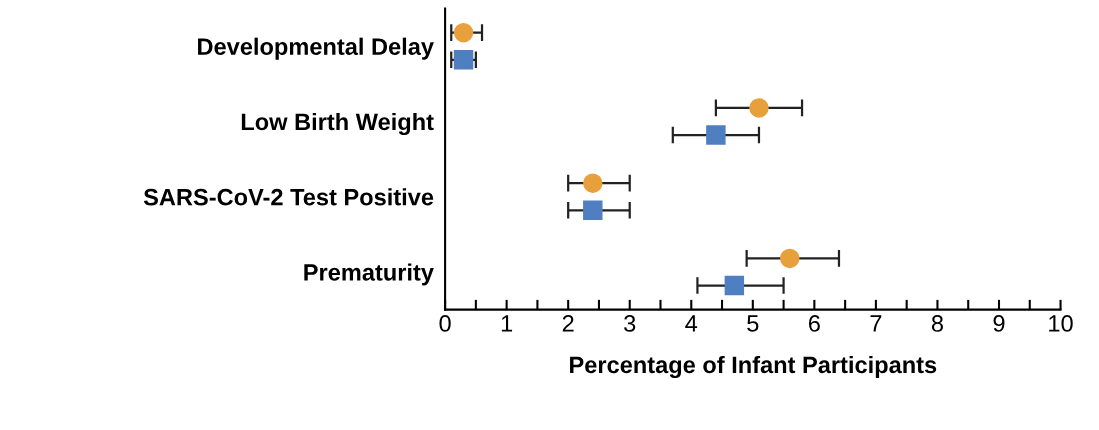 This screenshot has width=1099, height=430. I want to click on x-tick-label: 0, so click(445, 323).